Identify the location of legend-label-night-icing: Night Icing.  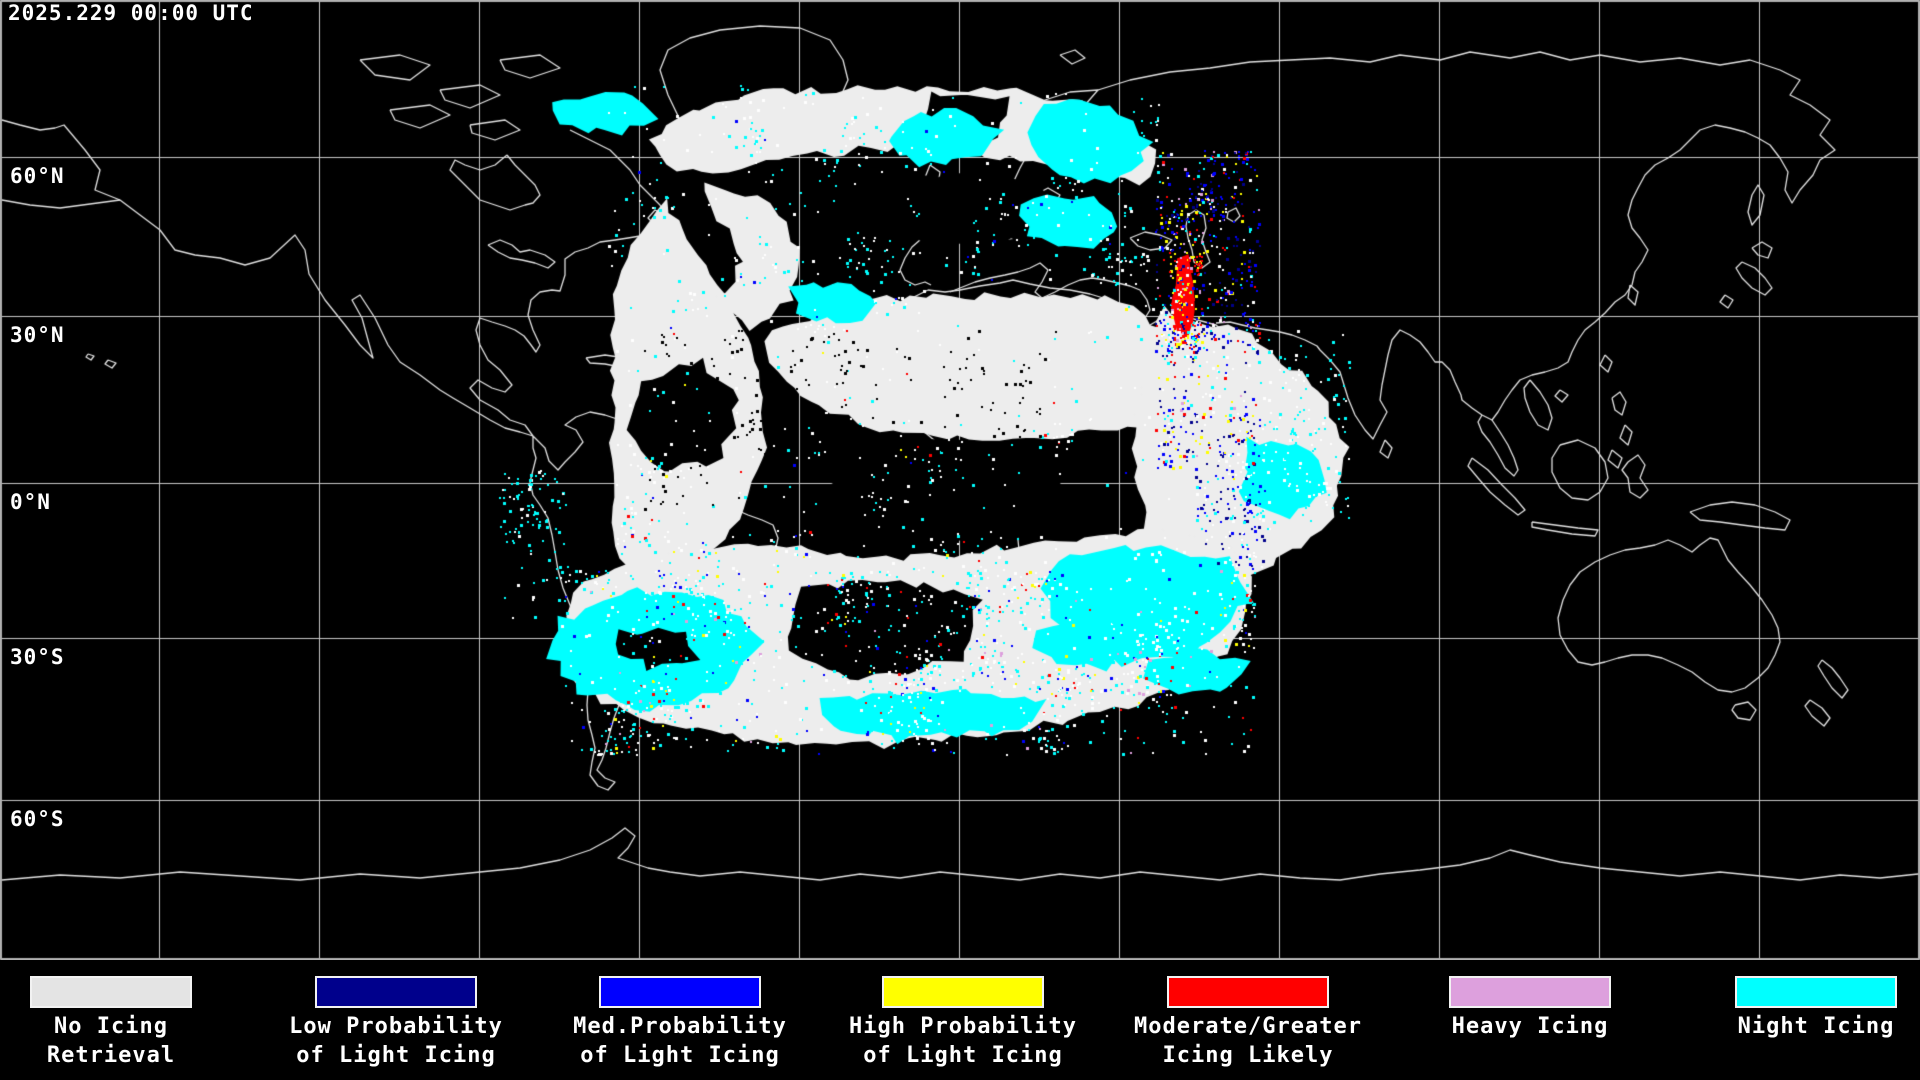
(1816, 1026).